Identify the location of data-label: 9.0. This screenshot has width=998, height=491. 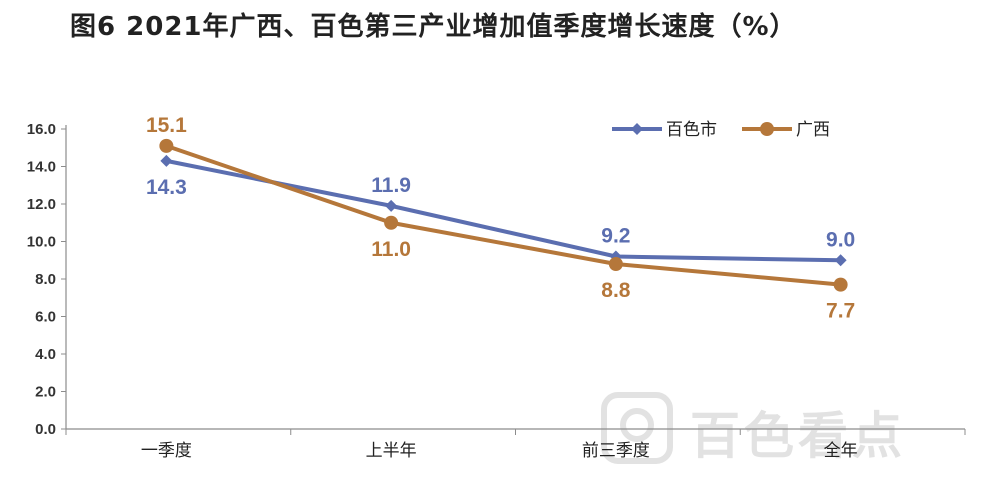
(840, 239).